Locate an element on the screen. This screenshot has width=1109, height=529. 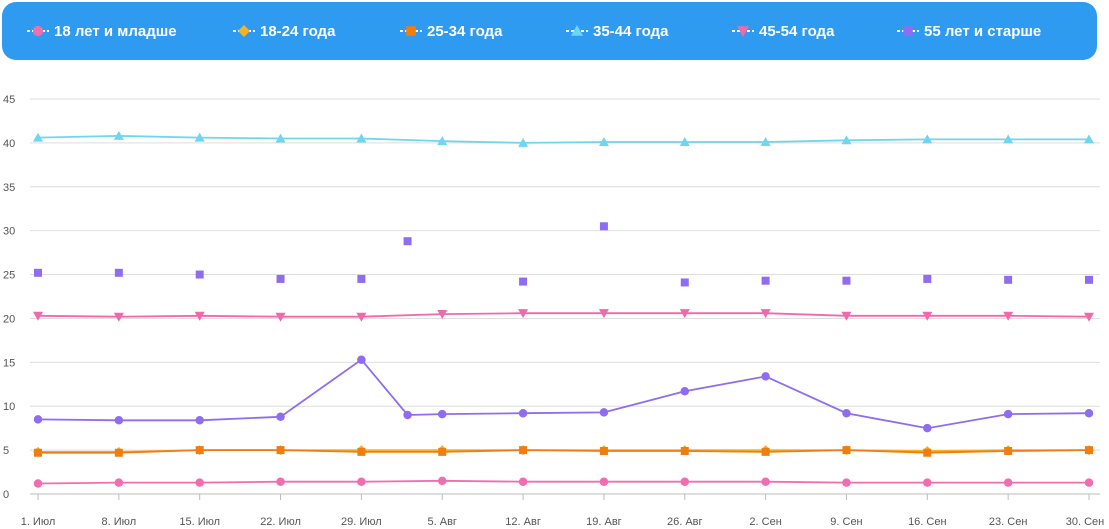
legend-label: 55 лет и старше is located at coordinates (983, 31).